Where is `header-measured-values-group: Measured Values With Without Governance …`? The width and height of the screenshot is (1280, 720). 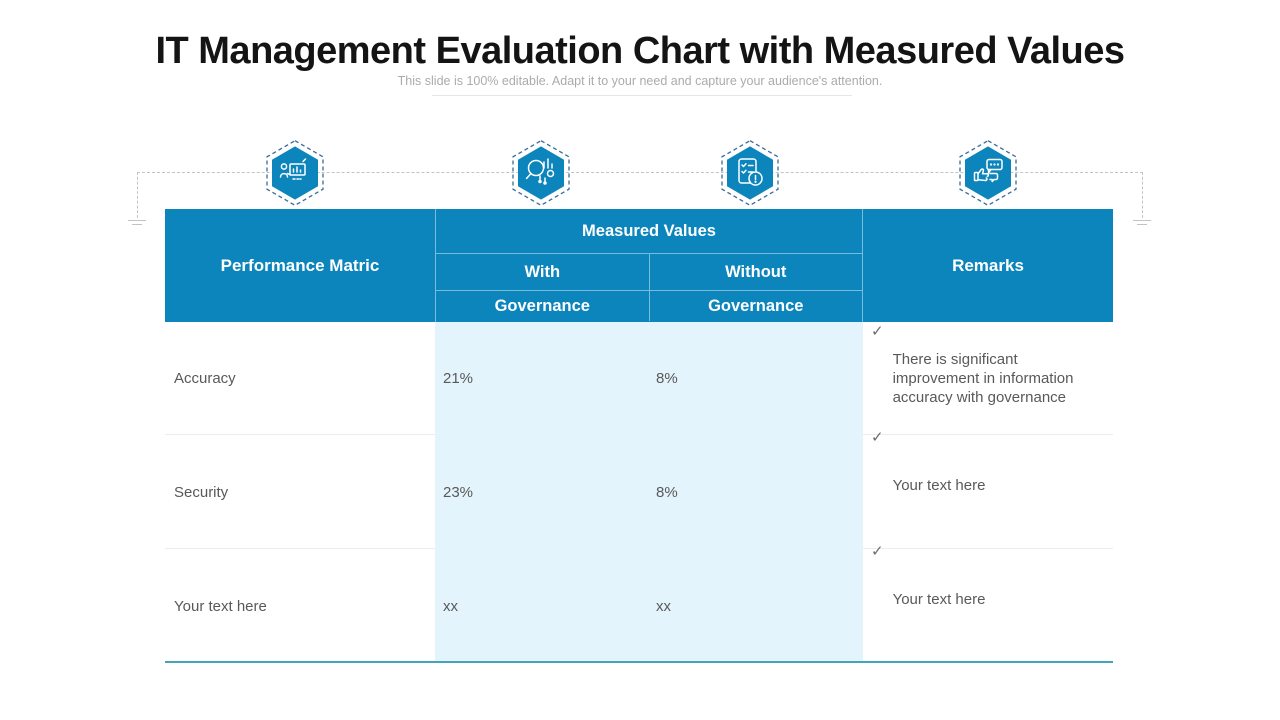
header-measured-values-group: Measured Values With Without Governance … is located at coordinates (649, 265).